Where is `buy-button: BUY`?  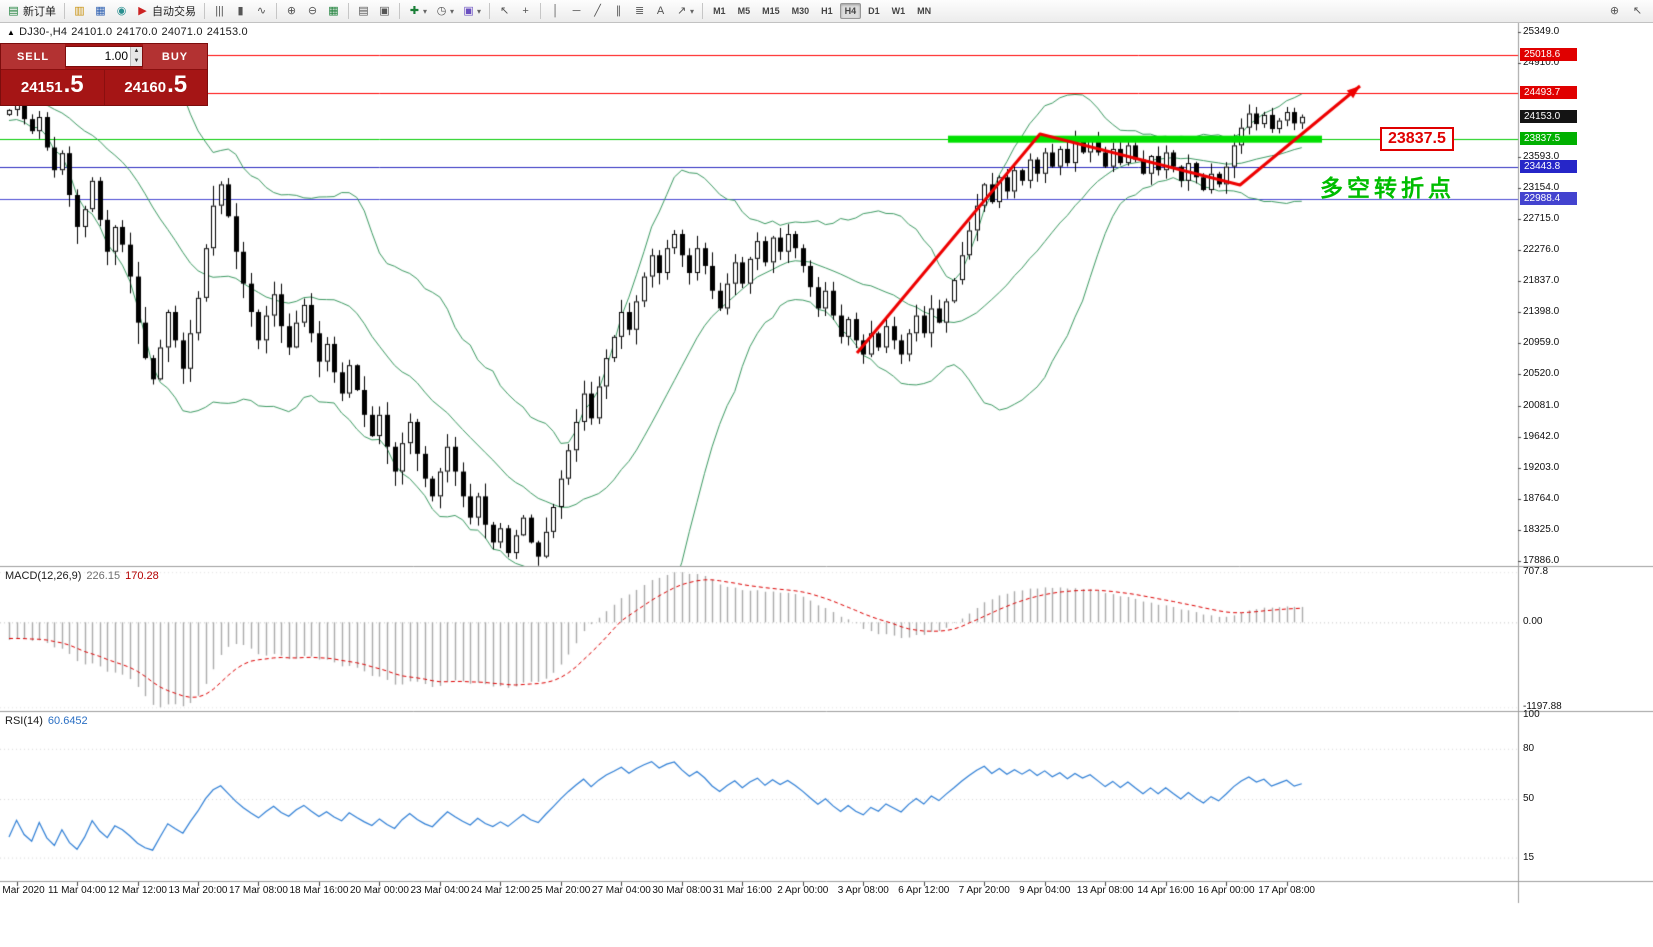
buy-button: BUY is located at coordinates (175, 56).